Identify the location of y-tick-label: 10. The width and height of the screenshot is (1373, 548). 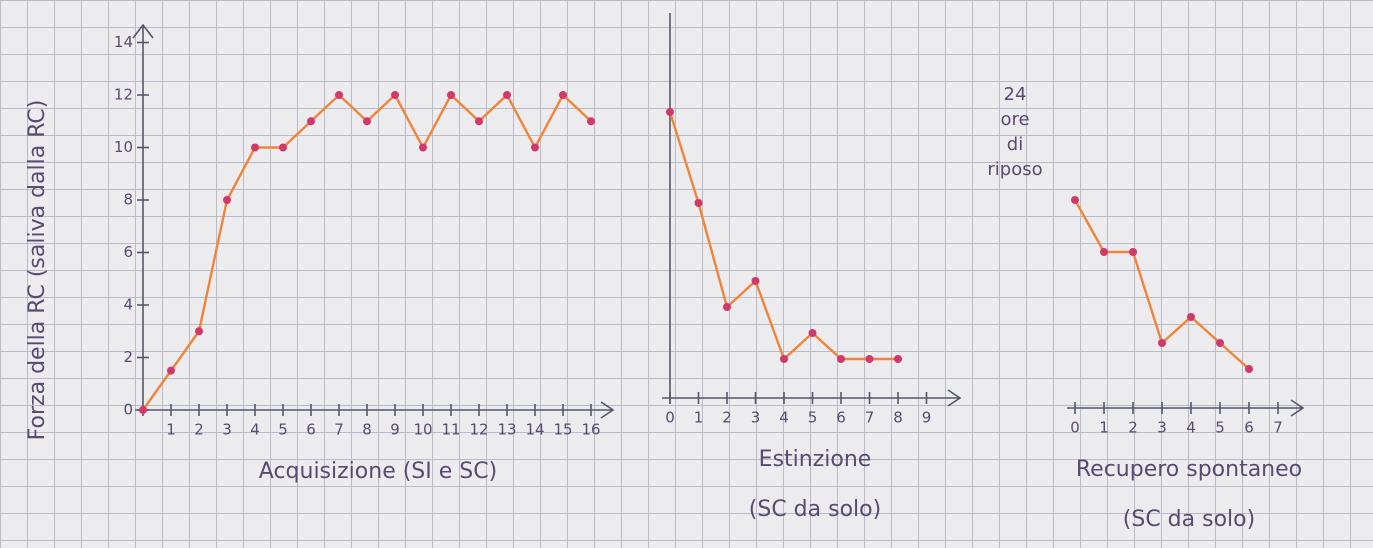
(123, 147).